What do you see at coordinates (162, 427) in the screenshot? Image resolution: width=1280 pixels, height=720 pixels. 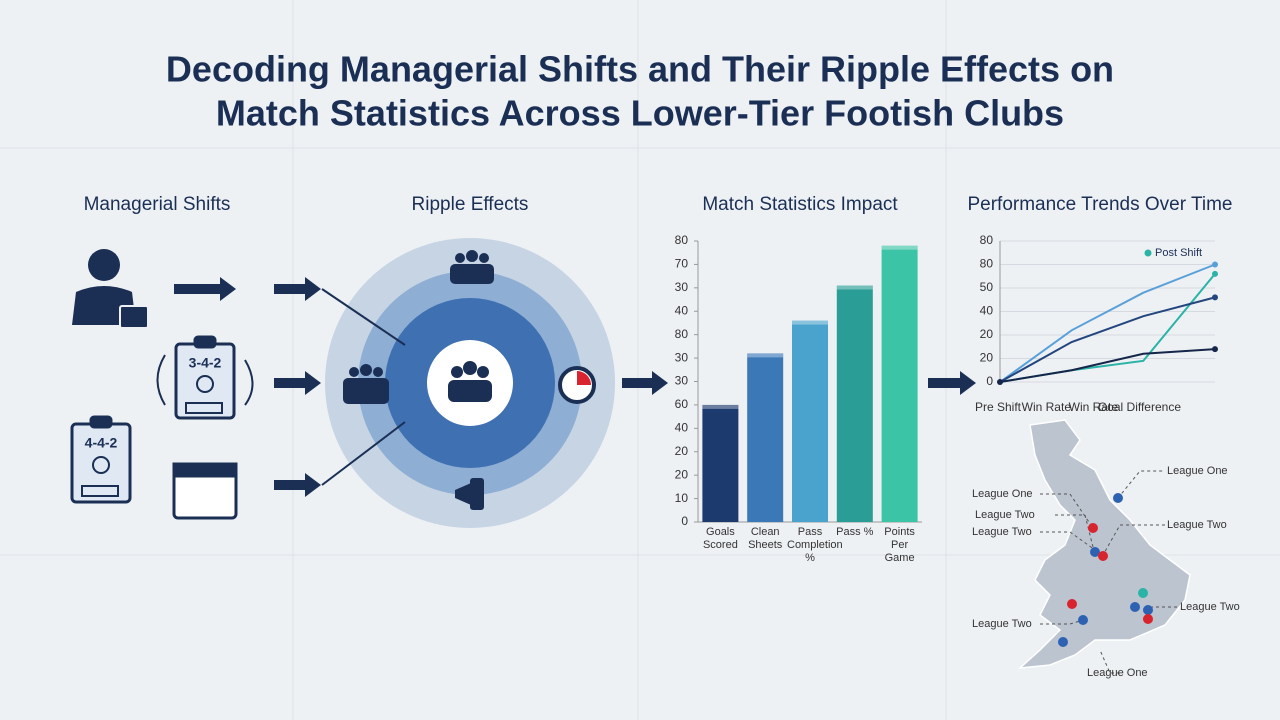 I see `clipboard-icon` at bounding box center [162, 427].